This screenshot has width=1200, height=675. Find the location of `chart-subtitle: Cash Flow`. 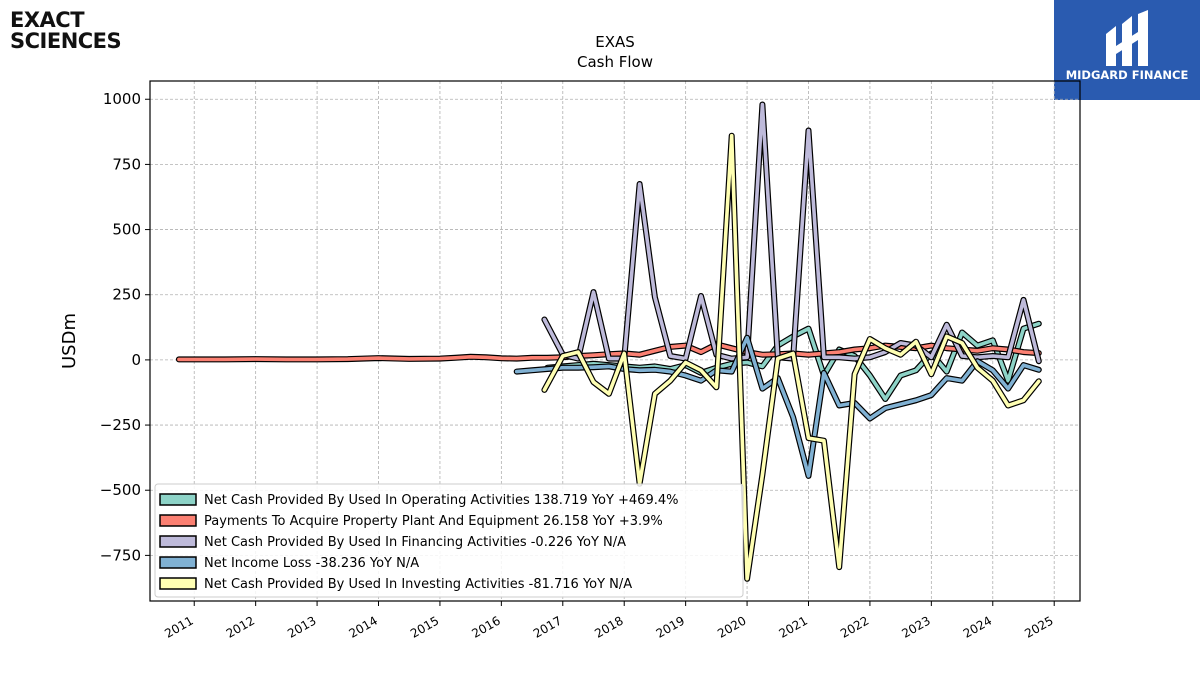

chart-subtitle: Cash Flow is located at coordinates (615, 62).